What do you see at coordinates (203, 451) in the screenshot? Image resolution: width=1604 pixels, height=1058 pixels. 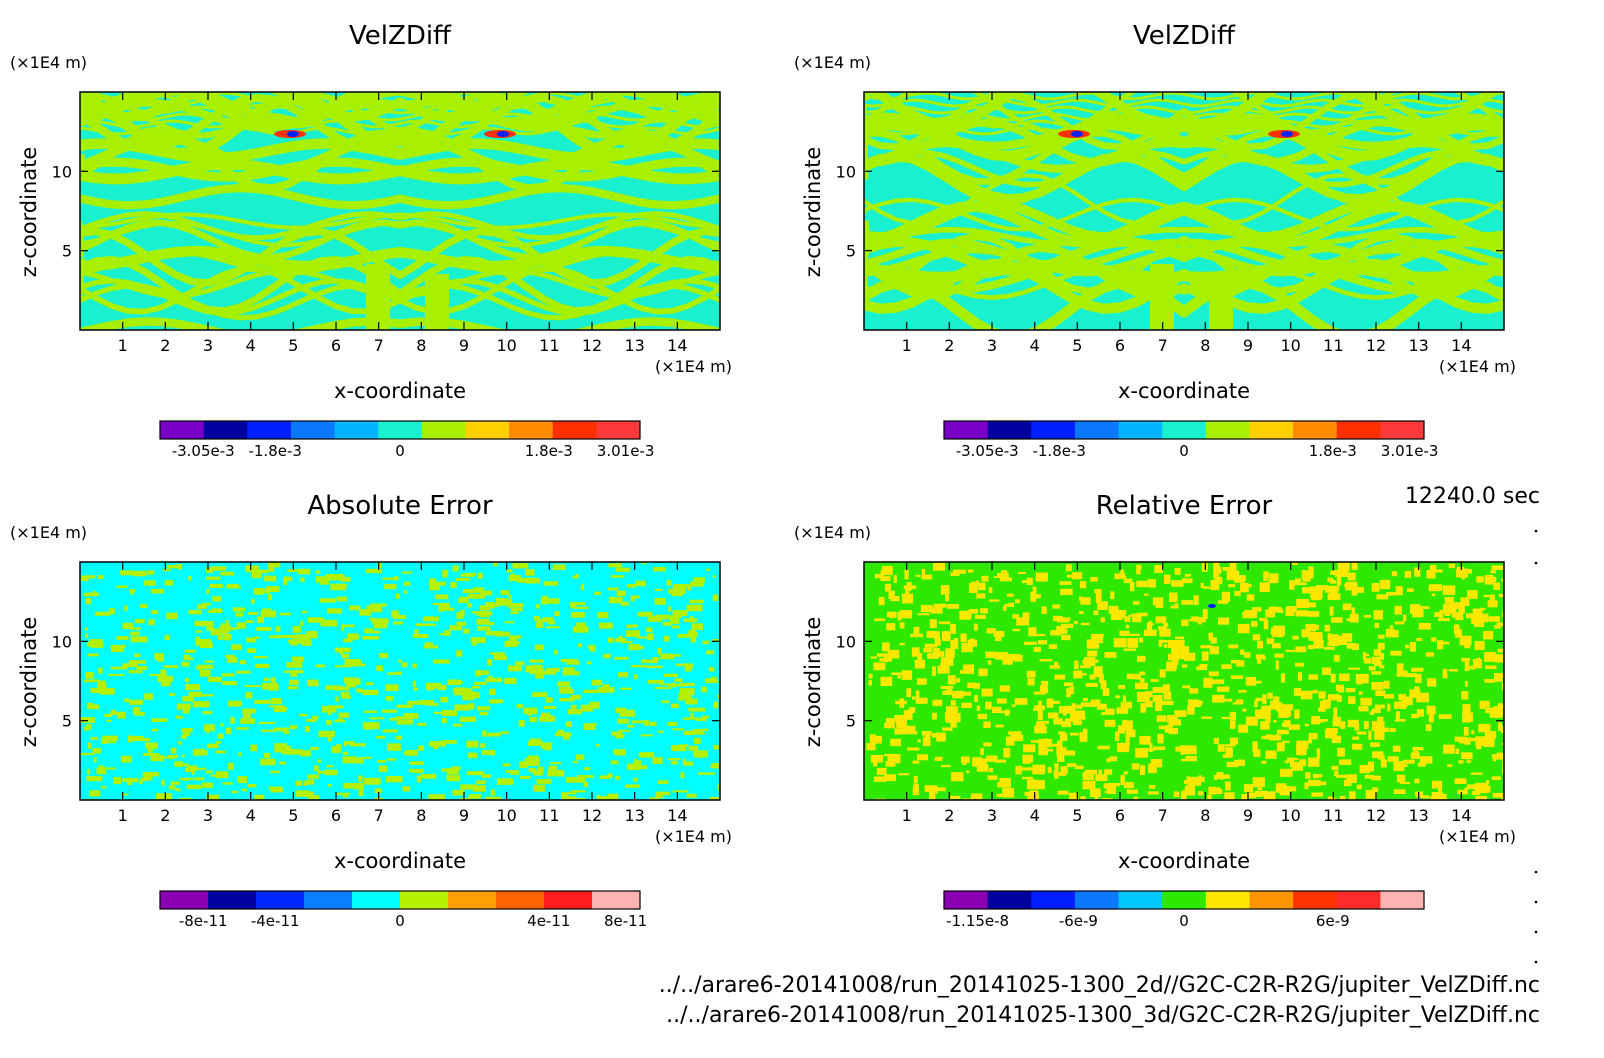 I see `colorbar-tick-label: -3.05e-3` at bounding box center [203, 451].